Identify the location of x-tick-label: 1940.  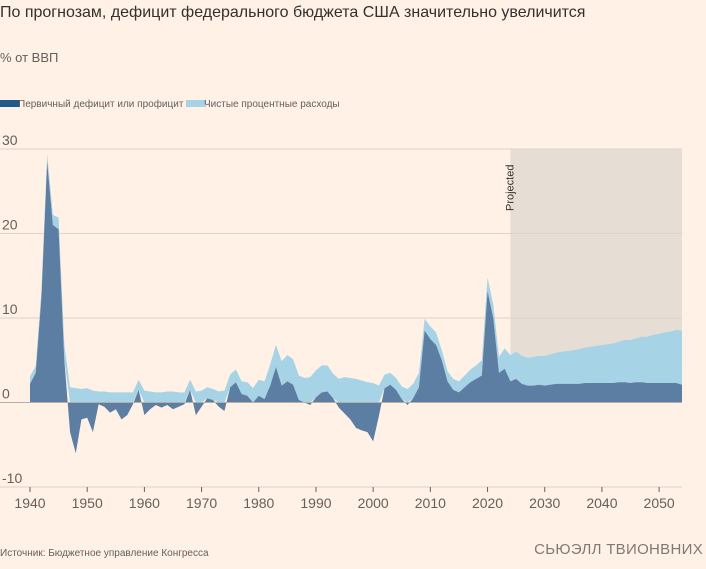
(29, 503).